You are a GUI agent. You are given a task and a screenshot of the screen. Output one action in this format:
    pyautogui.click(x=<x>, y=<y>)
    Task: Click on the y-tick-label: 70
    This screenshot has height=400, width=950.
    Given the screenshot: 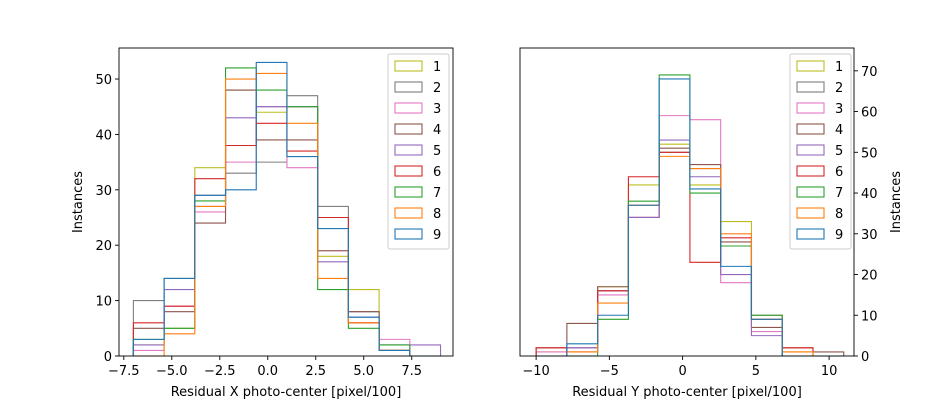 What is the action you would take?
    pyautogui.click(x=869, y=72)
    